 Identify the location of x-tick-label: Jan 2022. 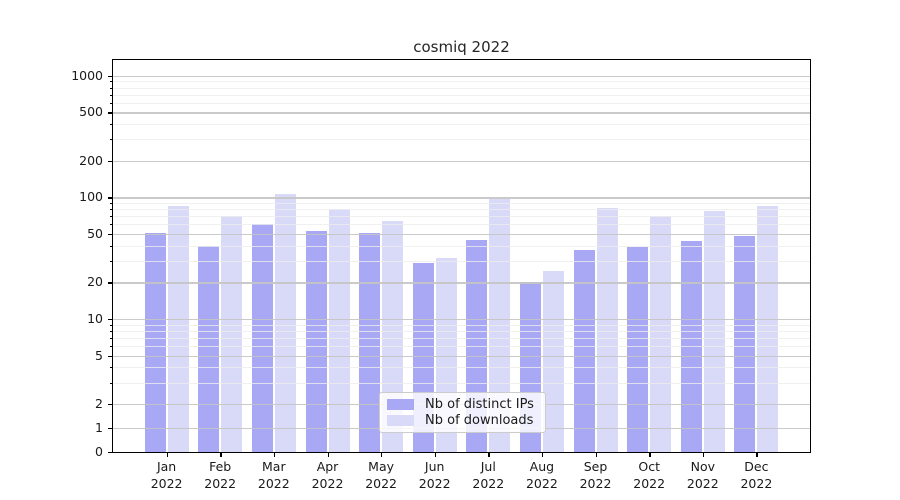
(166, 475).